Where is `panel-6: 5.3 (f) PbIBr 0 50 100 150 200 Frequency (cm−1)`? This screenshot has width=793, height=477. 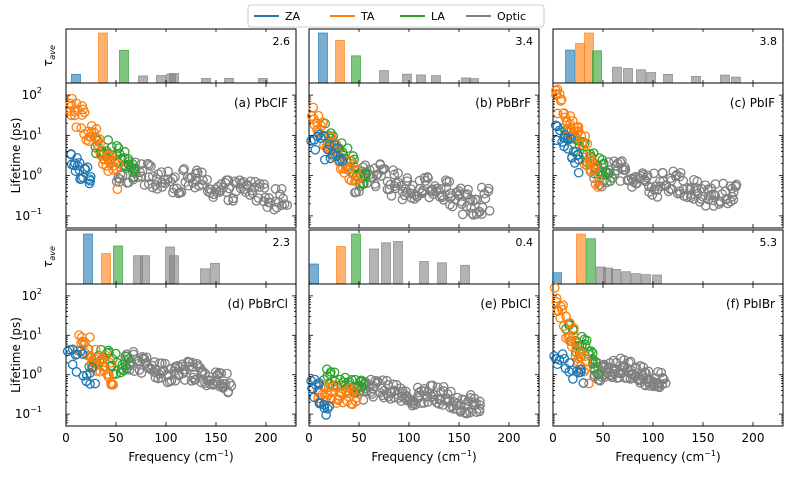 panel-6: 5.3 (f) PbIBr 0 50 100 150 200 Frequency (cm−1) is located at coordinates (666, 346).